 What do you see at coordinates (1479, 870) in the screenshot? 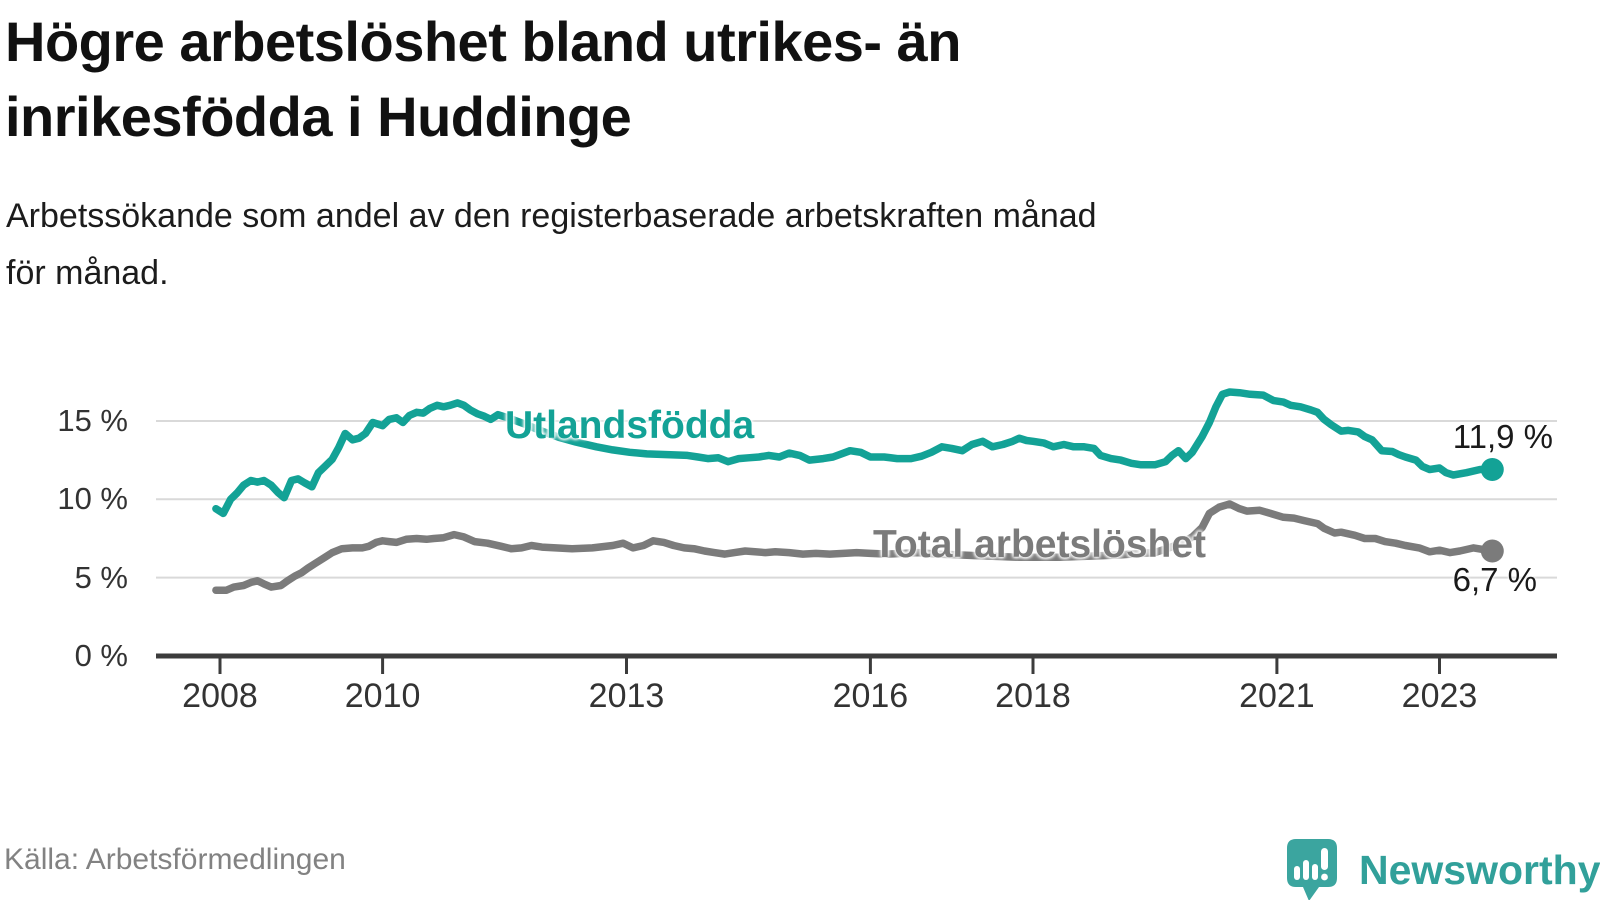
I see `newsworthy-wordmark: Newsworthy` at bounding box center [1479, 870].